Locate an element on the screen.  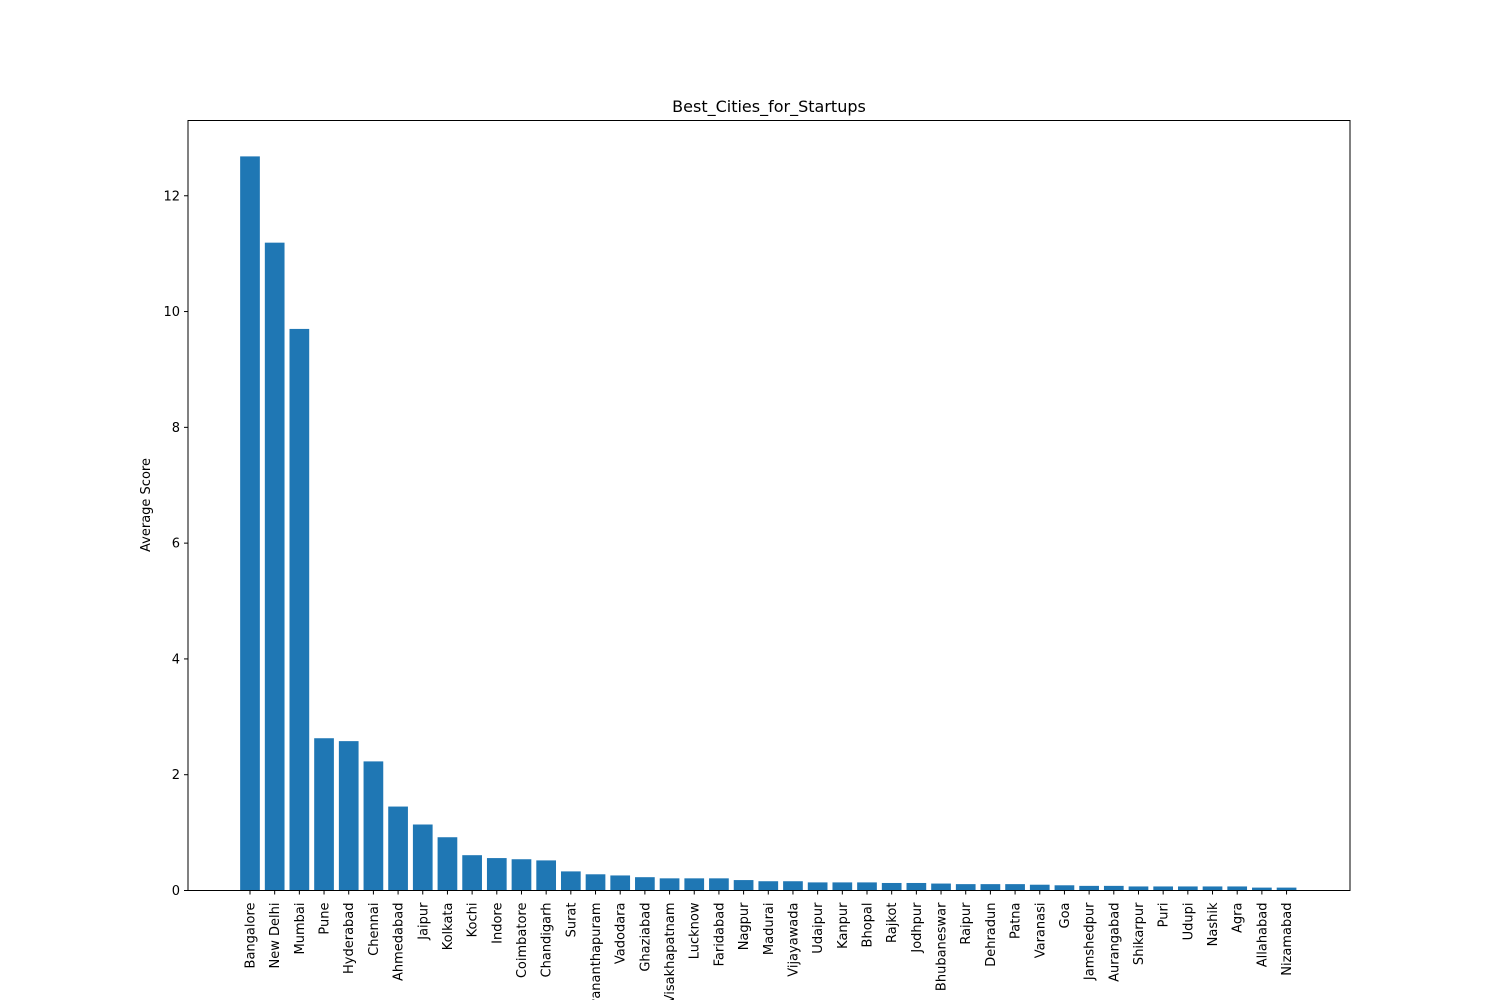
x-tick-label: Bhubaneswar is located at coordinates (942, 946).